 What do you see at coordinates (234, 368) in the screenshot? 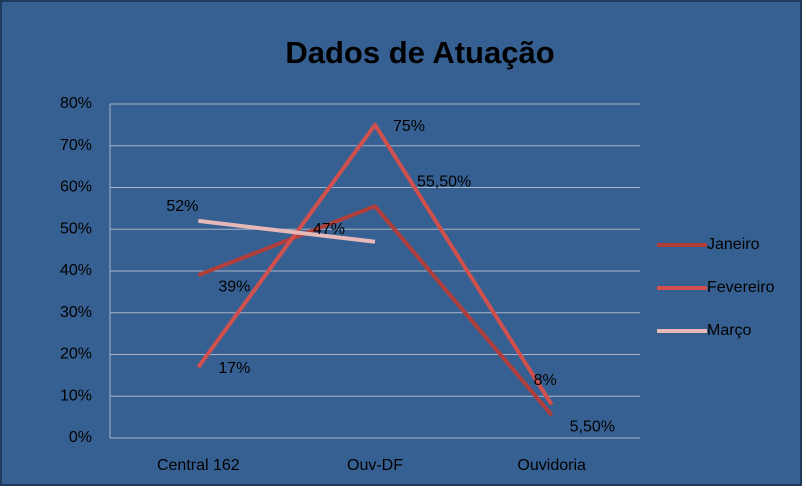
I see `data-label: 17%` at bounding box center [234, 368].